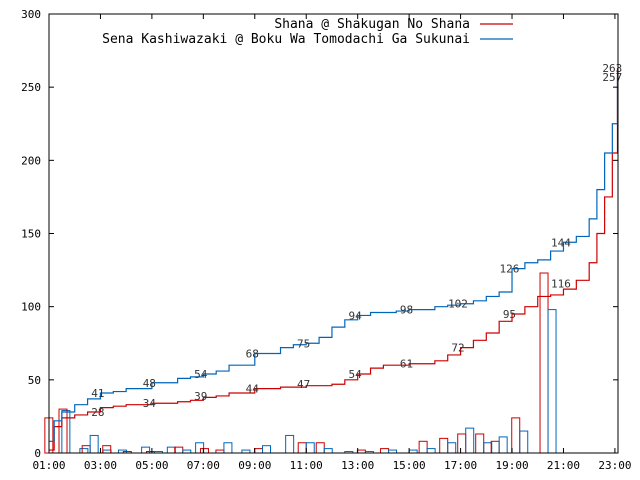 The image size is (640, 480). I want to click on x-tick-label: 23:00, so click(614, 465).